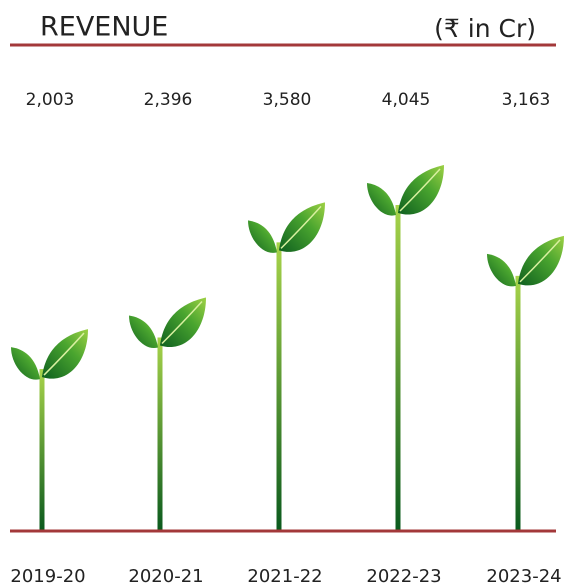 Image resolution: width=566 pixels, height=587 pixels. What do you see at coordinates (523, 576) in the screenshot?
I see `x-tick-label: 2023-24` at bounding box center [523, 576].